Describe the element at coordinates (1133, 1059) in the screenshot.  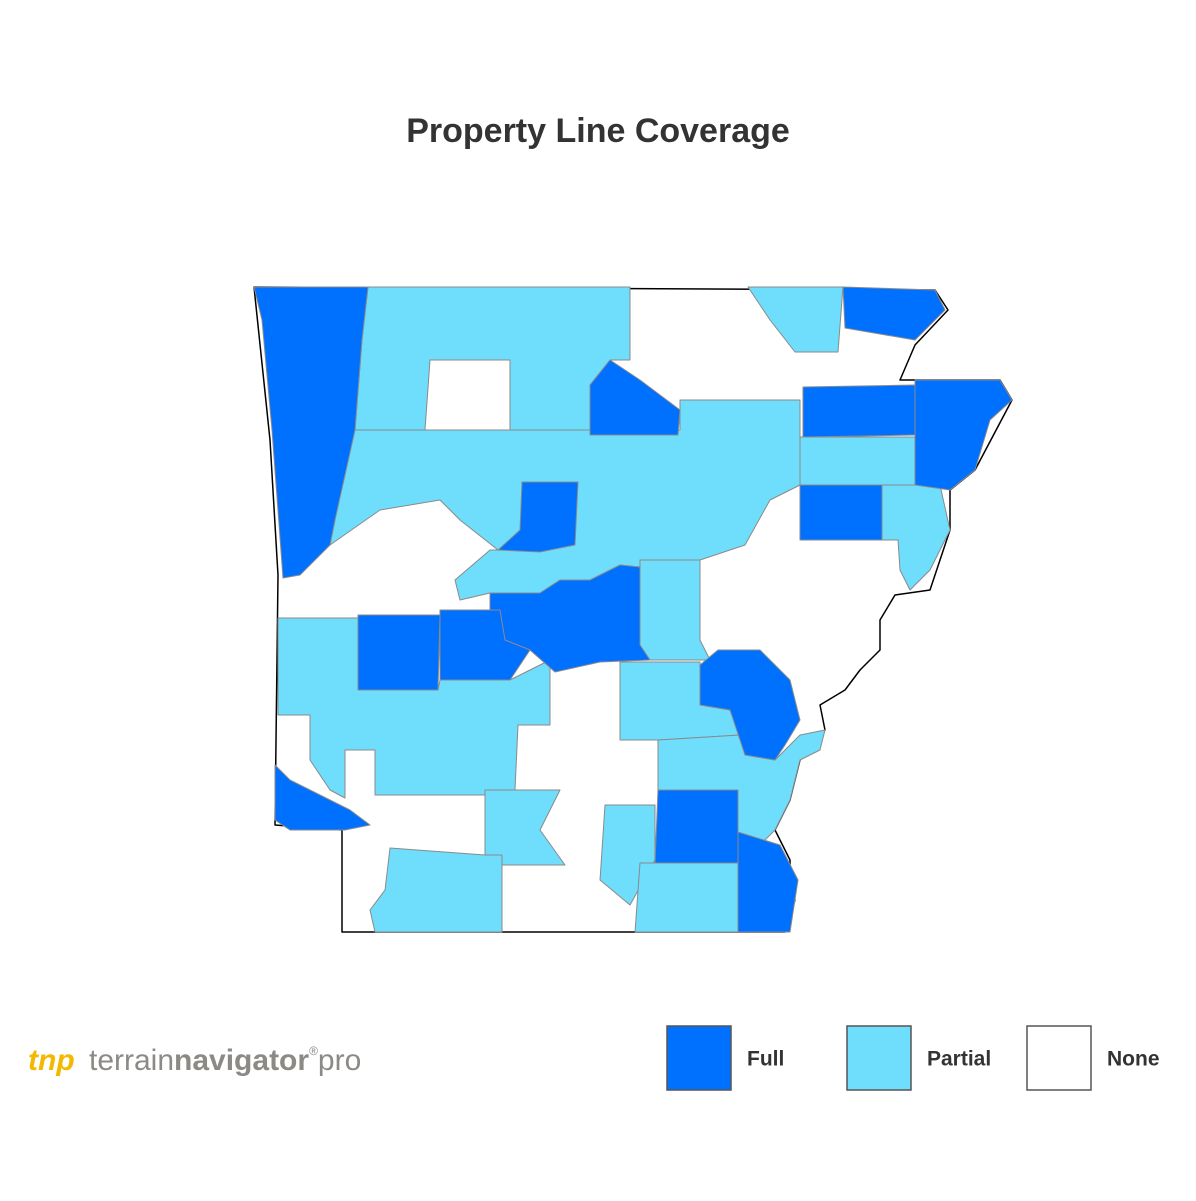
I see `legend-label: None` at that location.